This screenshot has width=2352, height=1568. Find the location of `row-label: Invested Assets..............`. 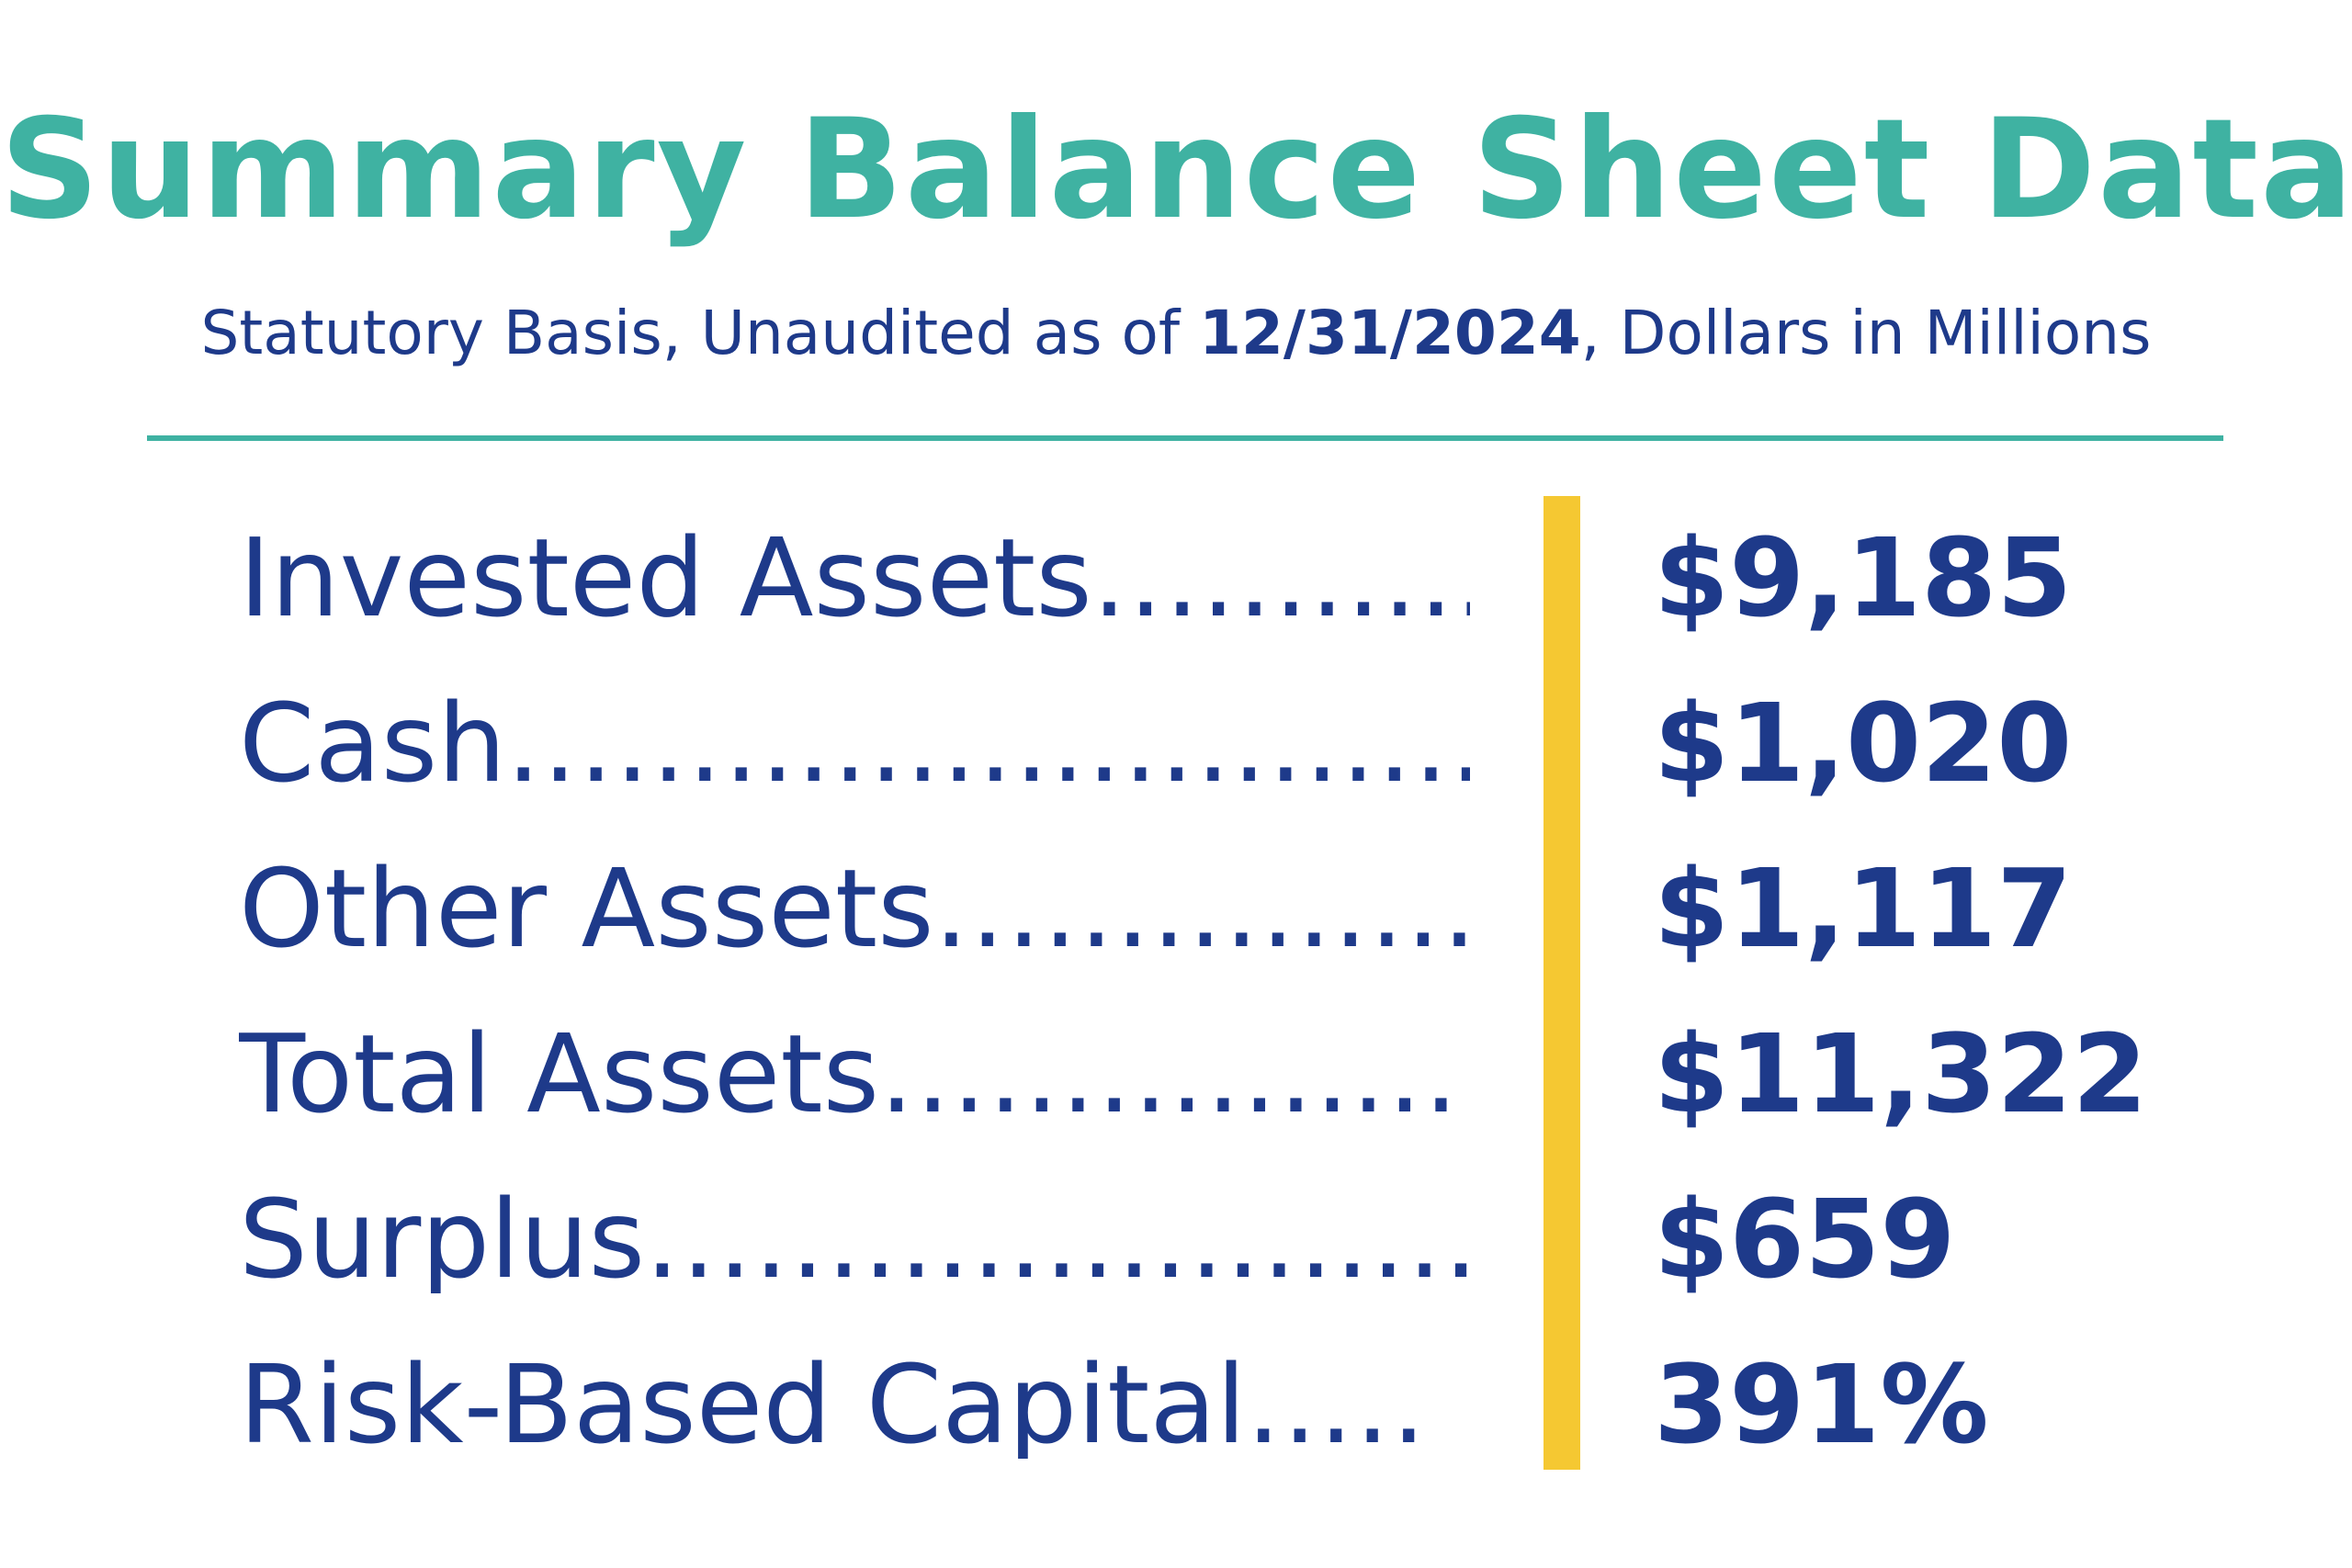

row-label: Invested Assets.............. is located at coordinates (854, 578).